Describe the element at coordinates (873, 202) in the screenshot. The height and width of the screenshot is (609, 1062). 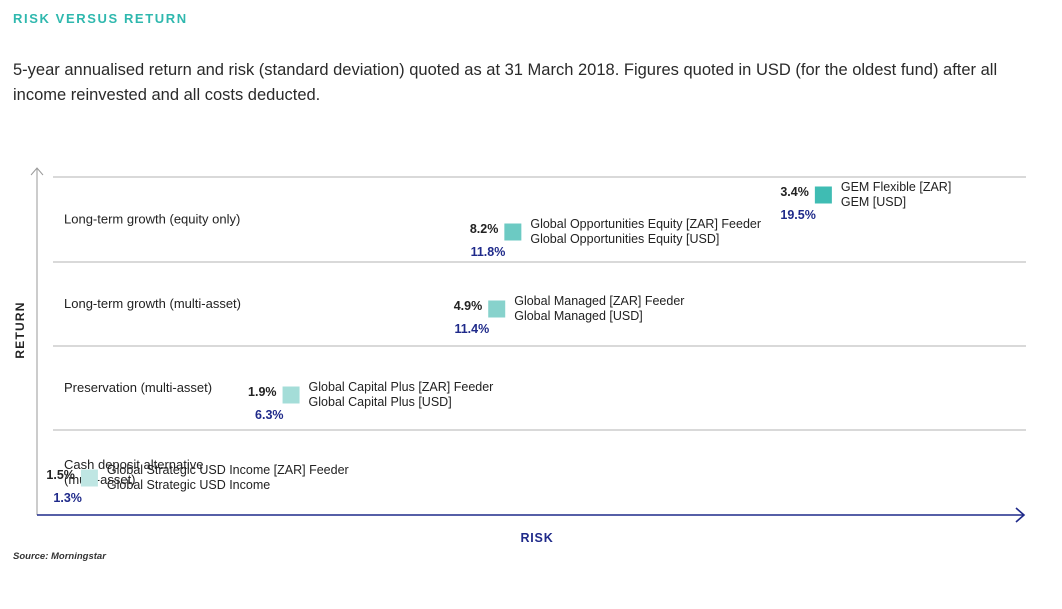
I see `fund-name-label: GEM [USD]` at that location.